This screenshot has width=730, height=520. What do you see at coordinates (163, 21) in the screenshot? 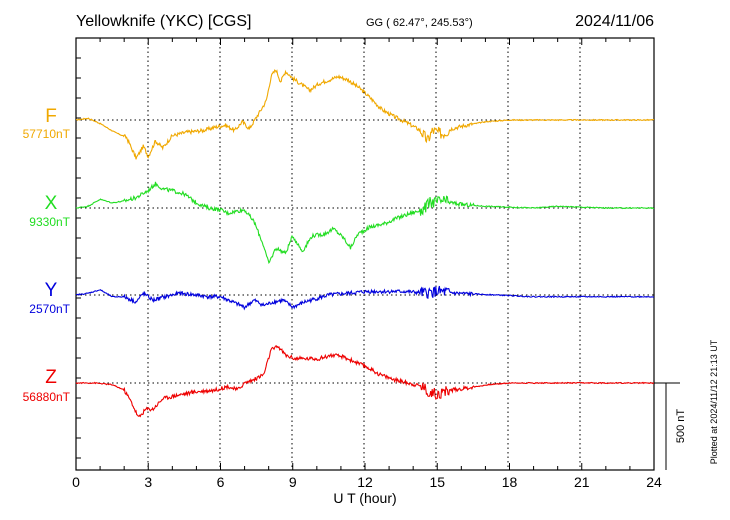
I see `station-title: Yellowknife (YKC) [CGS]` at bounding box center [163, 21].